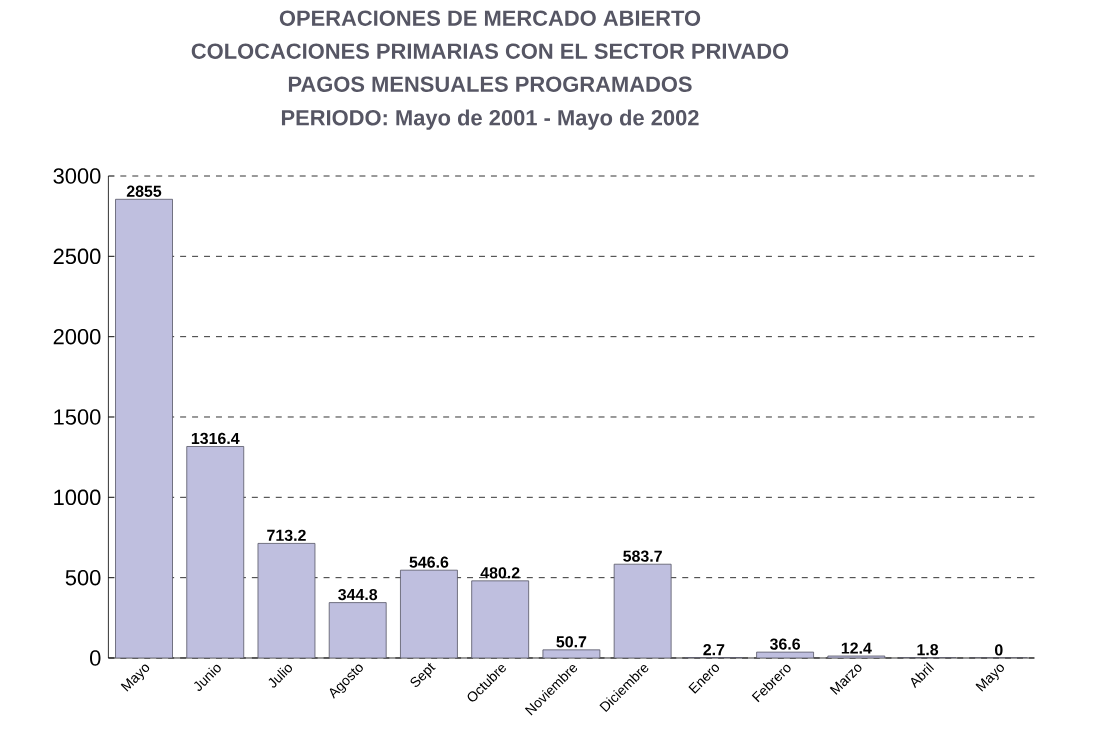 The height and width of the screenshot is (750, 1110). I want to click on chart-title: OPERACIONES DE MERCADO ABIERTO, so click(490, 18).